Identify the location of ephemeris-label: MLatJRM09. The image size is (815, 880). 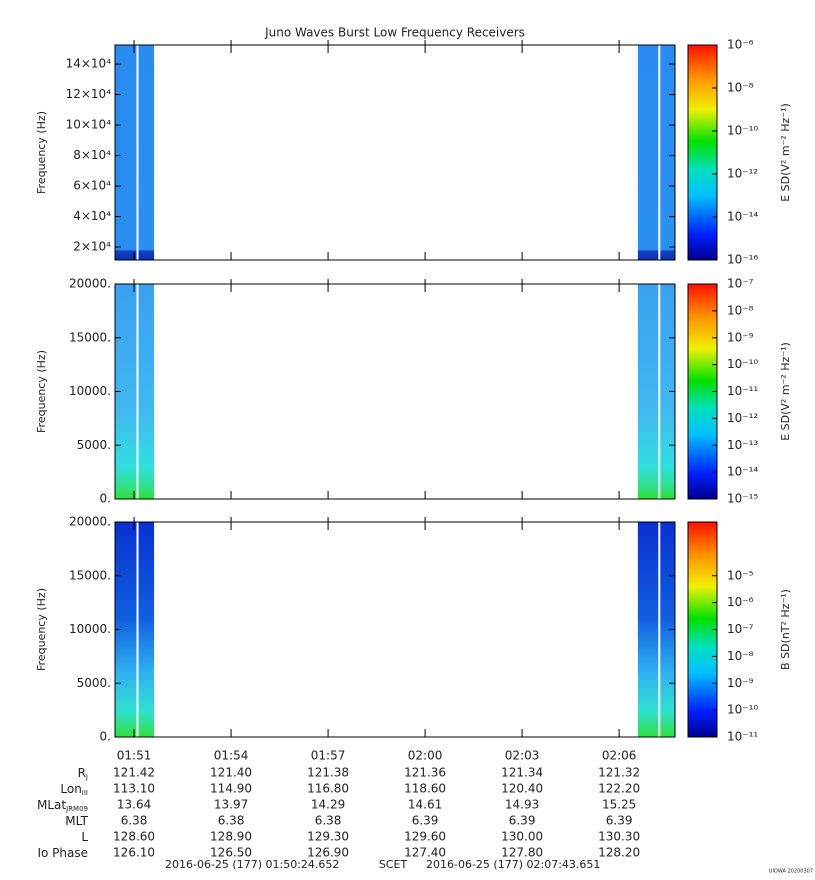
(62, 806).